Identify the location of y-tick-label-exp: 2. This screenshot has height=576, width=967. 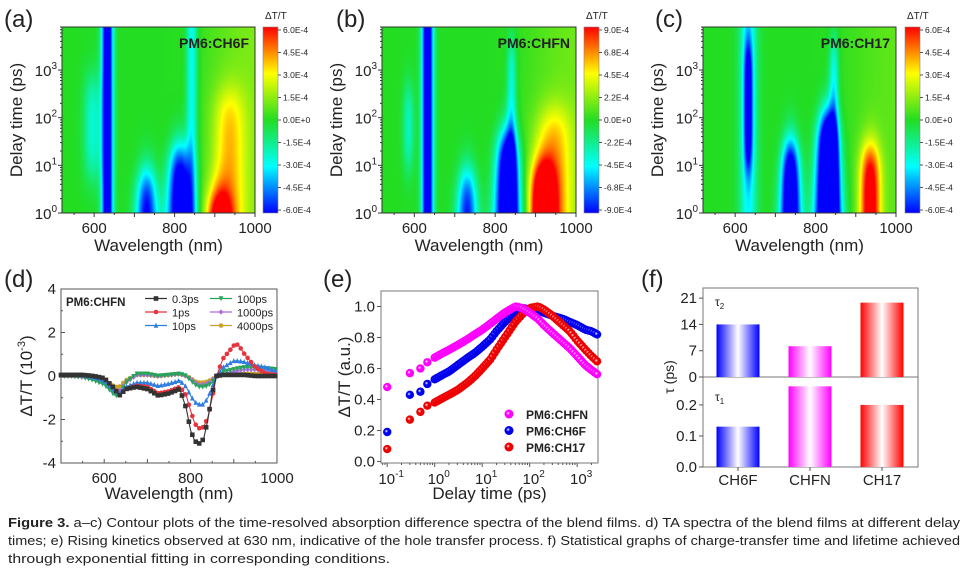
(374, 114).